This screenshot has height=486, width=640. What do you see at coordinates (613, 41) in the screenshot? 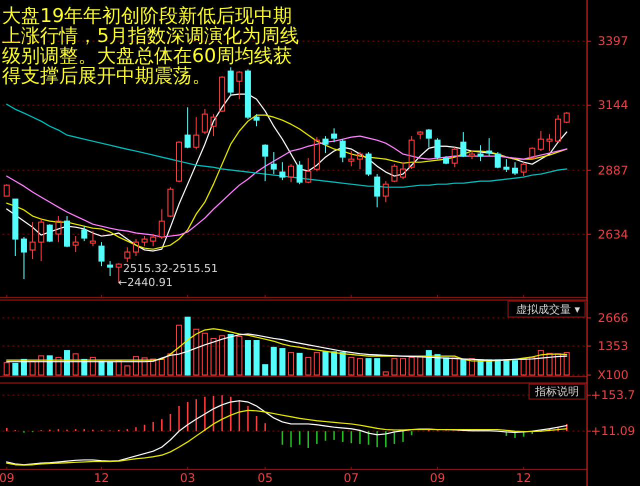
I see `y-tick-label: 3397` at bounding box center [613, 41].